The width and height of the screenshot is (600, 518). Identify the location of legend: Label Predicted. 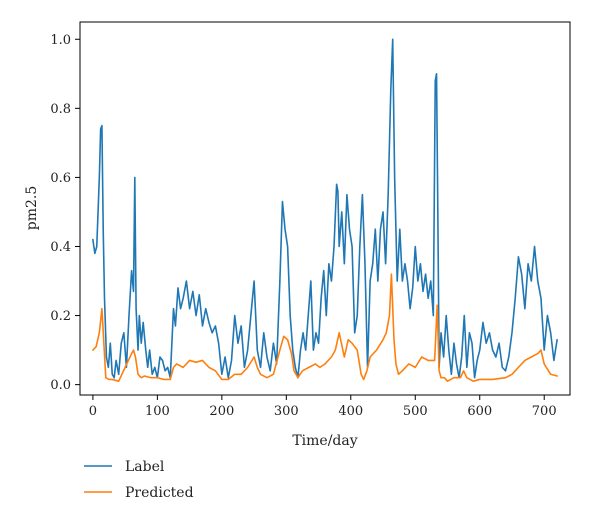
(139, 480).